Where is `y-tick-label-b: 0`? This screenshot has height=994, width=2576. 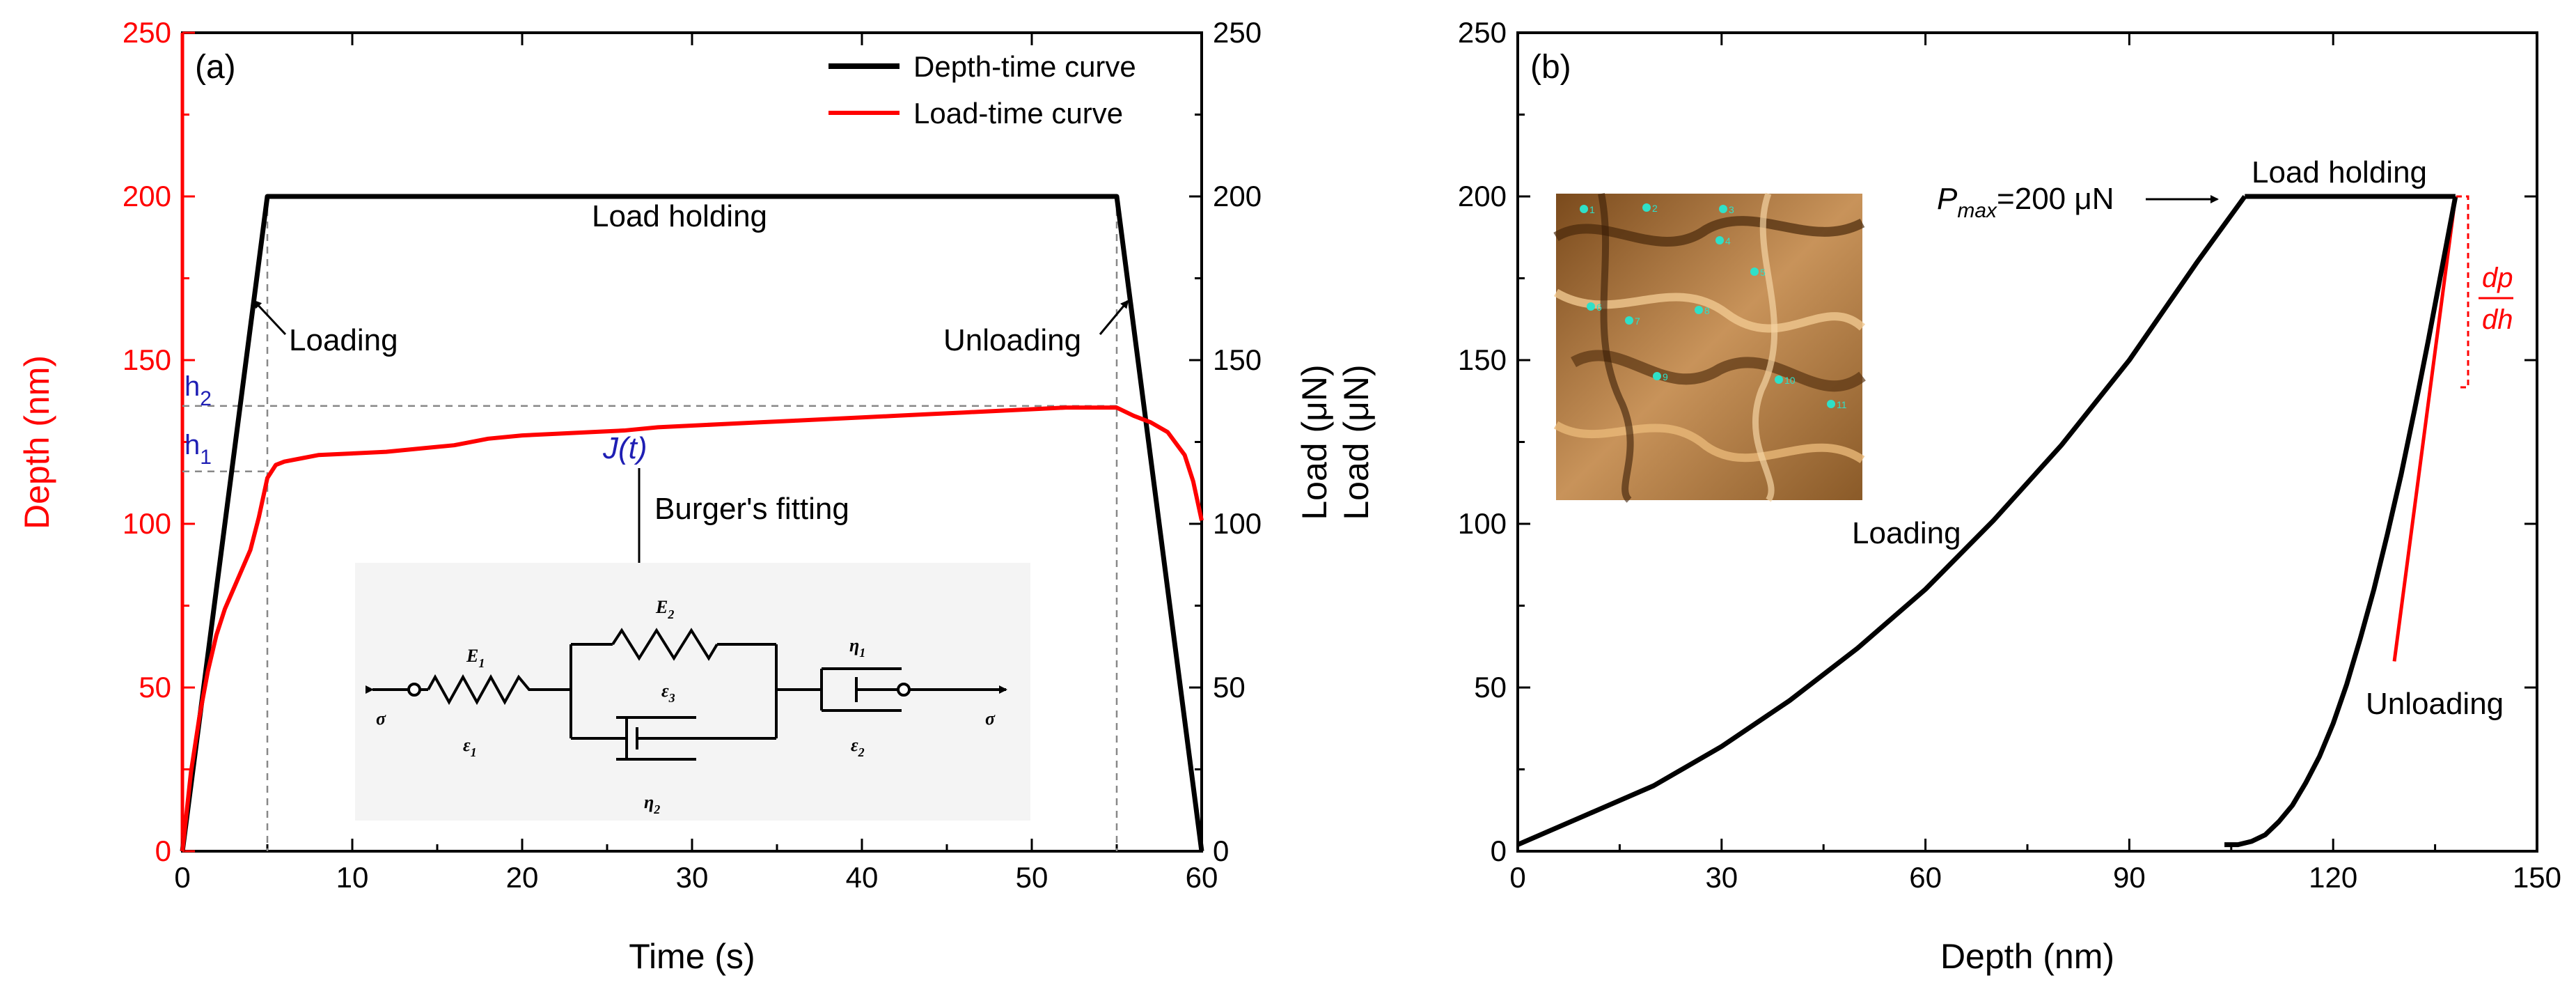 y-tick-label-b: 0 is located at coordinates (1499, 850).